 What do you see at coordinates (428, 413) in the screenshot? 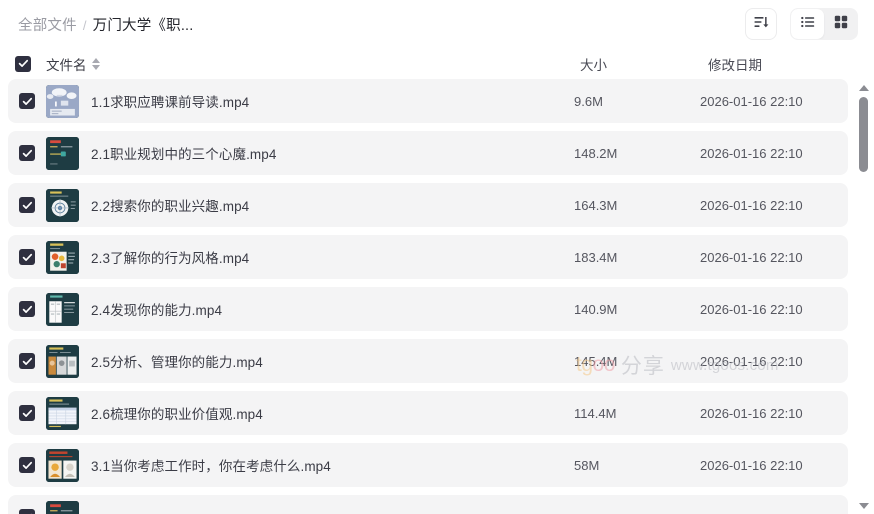
I see `file-row: 2.6梳理你的职业价值观.mp4 114.4M 2026-01-16 22:10` at bounding box center [428, 413].